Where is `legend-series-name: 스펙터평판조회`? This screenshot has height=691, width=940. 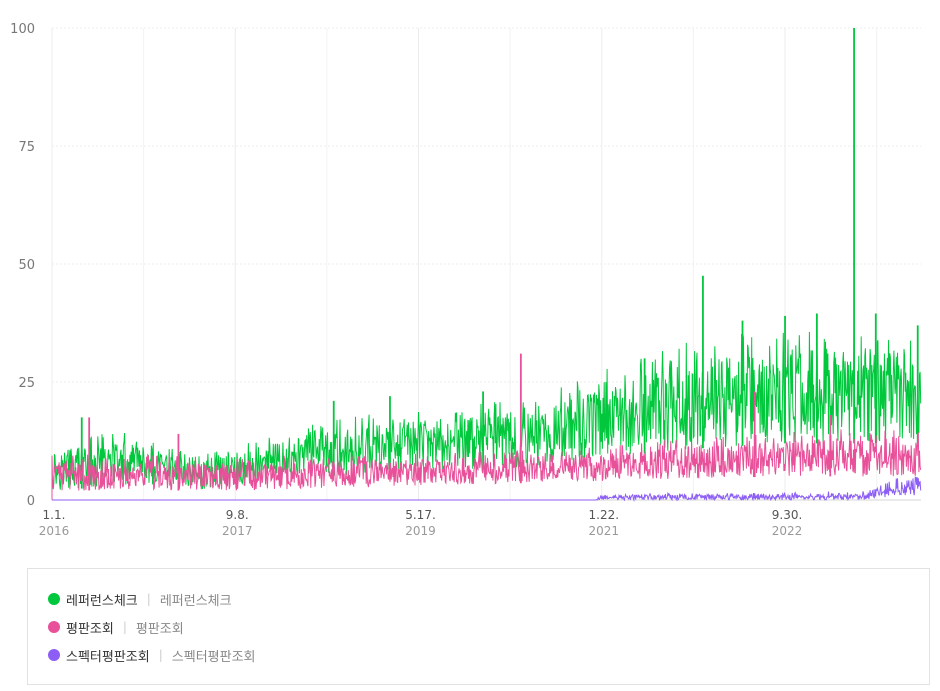 legend-series-name: 스펙터평판조회 is located at coordinates (108, 657).